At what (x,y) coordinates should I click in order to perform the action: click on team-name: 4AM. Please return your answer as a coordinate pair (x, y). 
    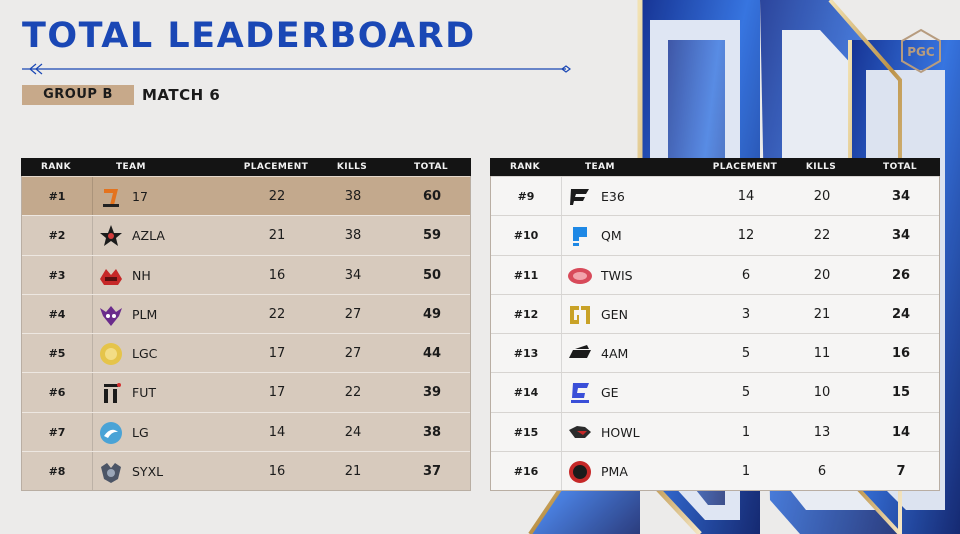
    Looking at the image, I should click on (615, 353).